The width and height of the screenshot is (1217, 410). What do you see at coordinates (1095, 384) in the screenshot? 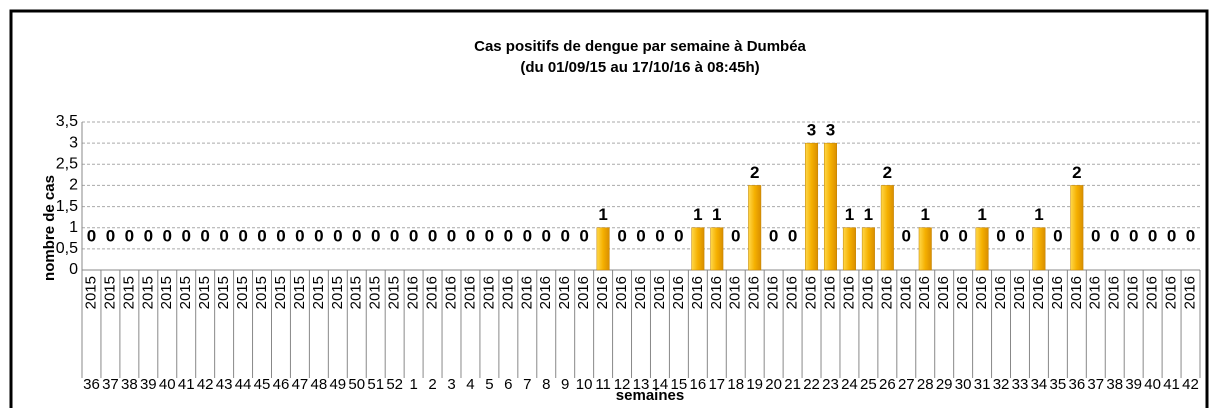
I see `x-tick-label: 37` at bounding box center [1095, 384].